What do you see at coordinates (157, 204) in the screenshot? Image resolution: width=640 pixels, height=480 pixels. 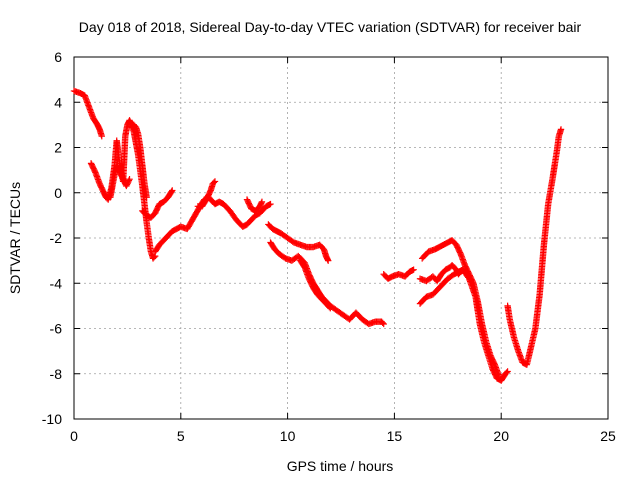 I see `series-seg5` at bounding box center [157, 204].